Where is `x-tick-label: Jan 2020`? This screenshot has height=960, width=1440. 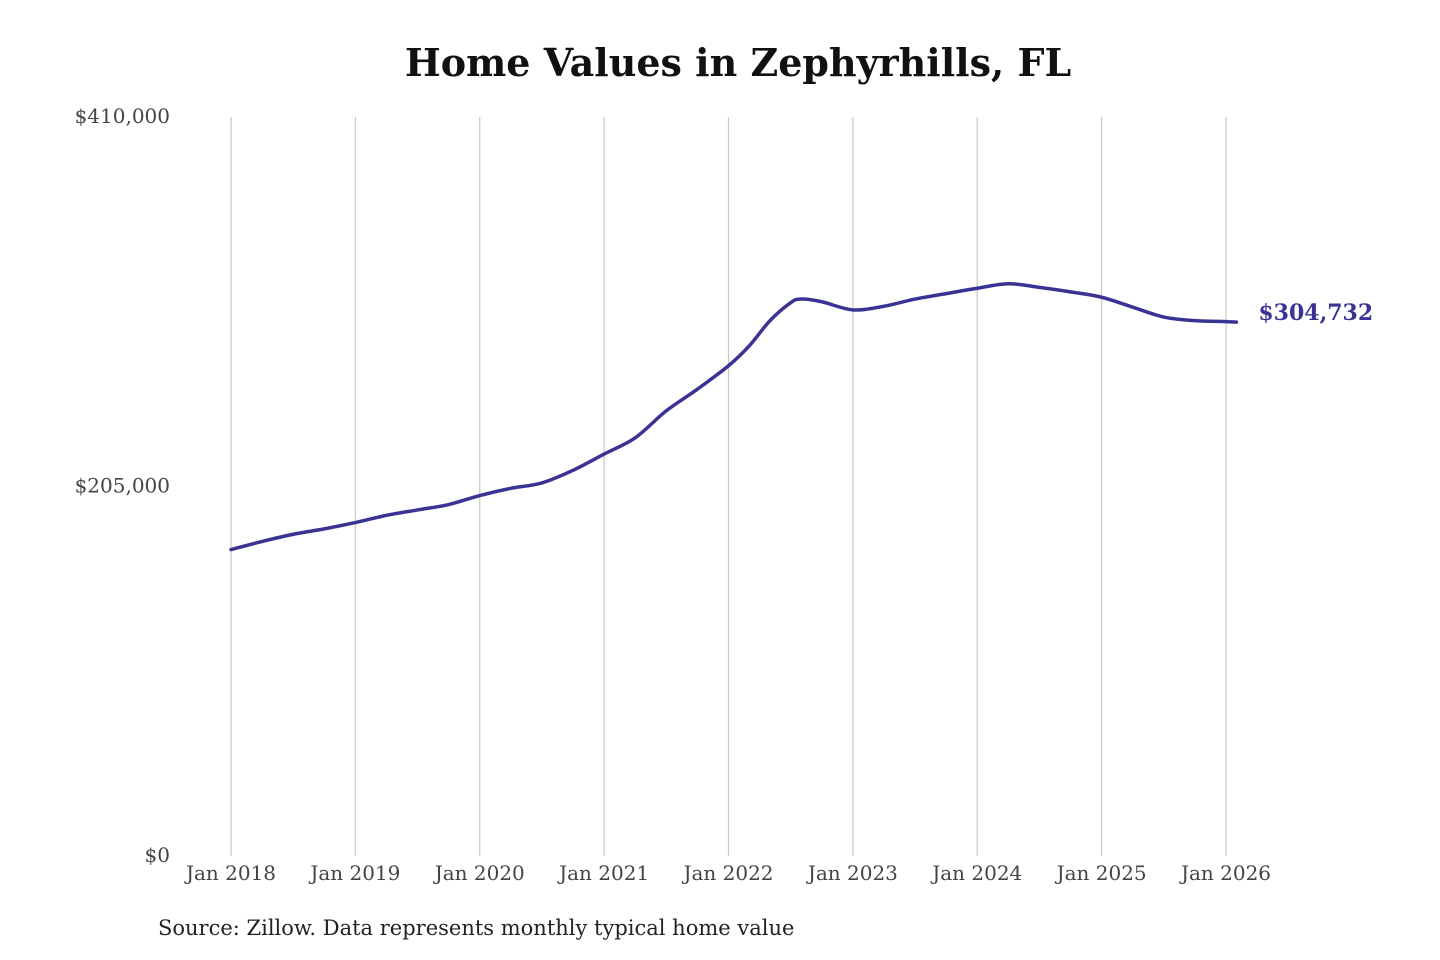
x-tick-label: Jan 2020 is located at coordinates (479, 873).